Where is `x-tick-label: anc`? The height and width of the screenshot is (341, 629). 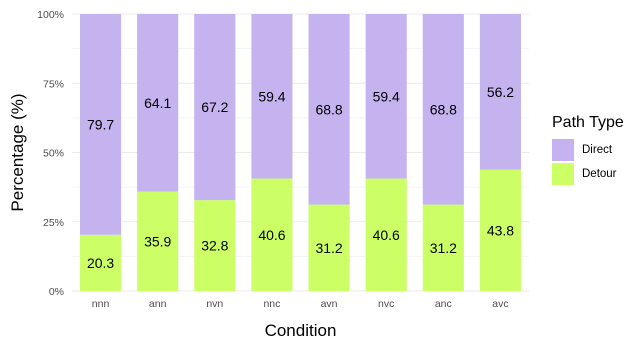
x-tick-label: anc is located at coordinates (443, 304).